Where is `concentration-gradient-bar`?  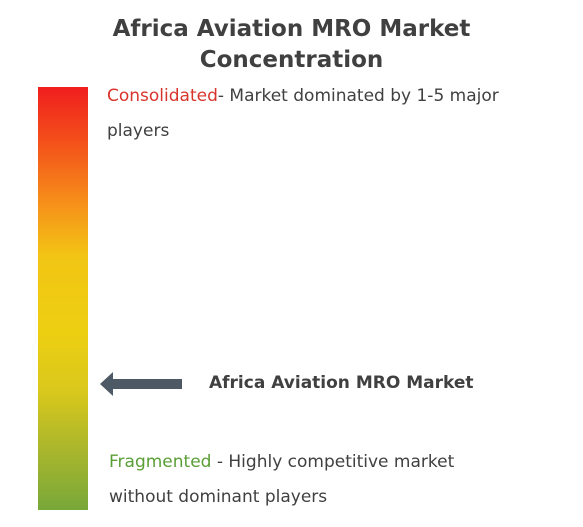 concentration-gradient-bar is located at coordinates (63, 298).